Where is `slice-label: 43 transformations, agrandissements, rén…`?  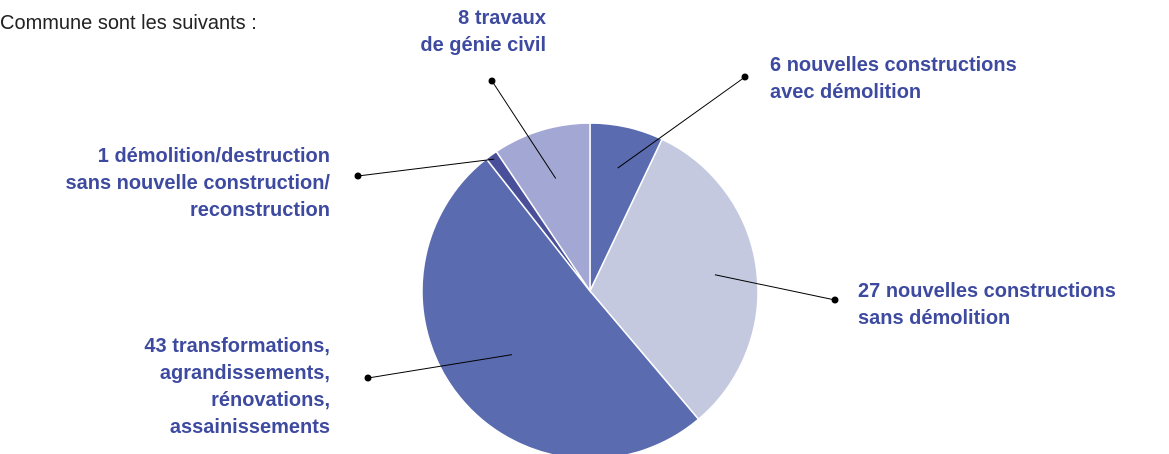
slice-label: 43 transformations, agrandissements, rén… is located at coordinates (237, 387).